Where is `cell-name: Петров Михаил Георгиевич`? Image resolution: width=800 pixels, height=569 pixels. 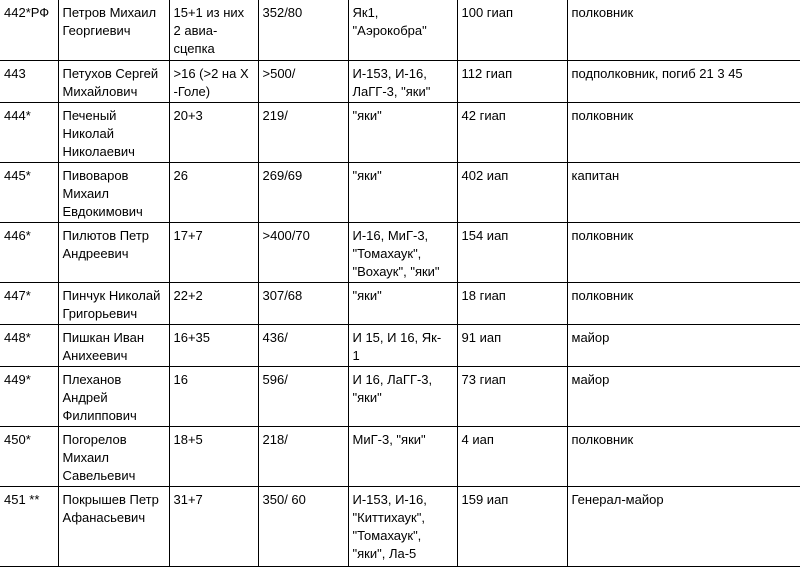
cell-name: Петров Михаил Георгиевич is located at coordinates (113, 30).